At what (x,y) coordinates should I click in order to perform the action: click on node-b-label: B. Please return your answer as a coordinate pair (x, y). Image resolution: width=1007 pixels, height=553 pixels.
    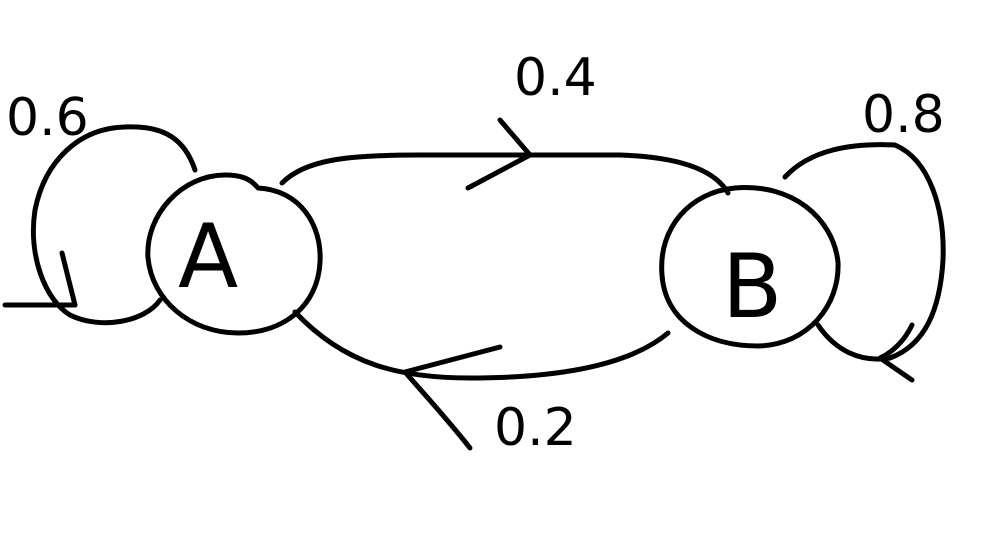
    Looking at the image, I should click on (752, 286).